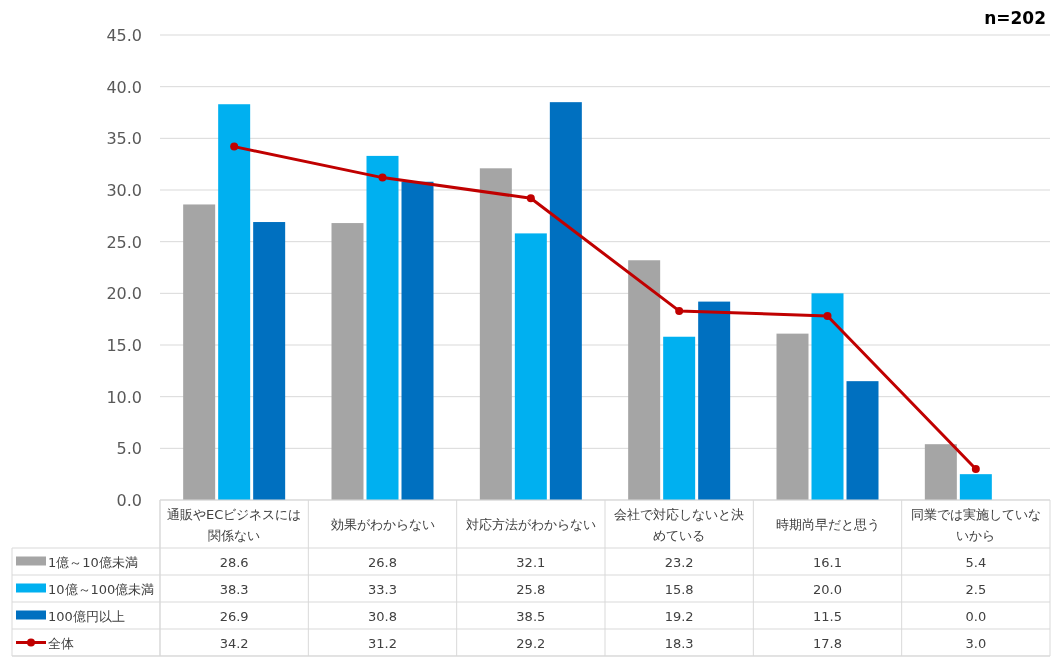  Describe the element at coordinates (531, 589) in the screenshot. I see `data-label: 25.8` at that location.